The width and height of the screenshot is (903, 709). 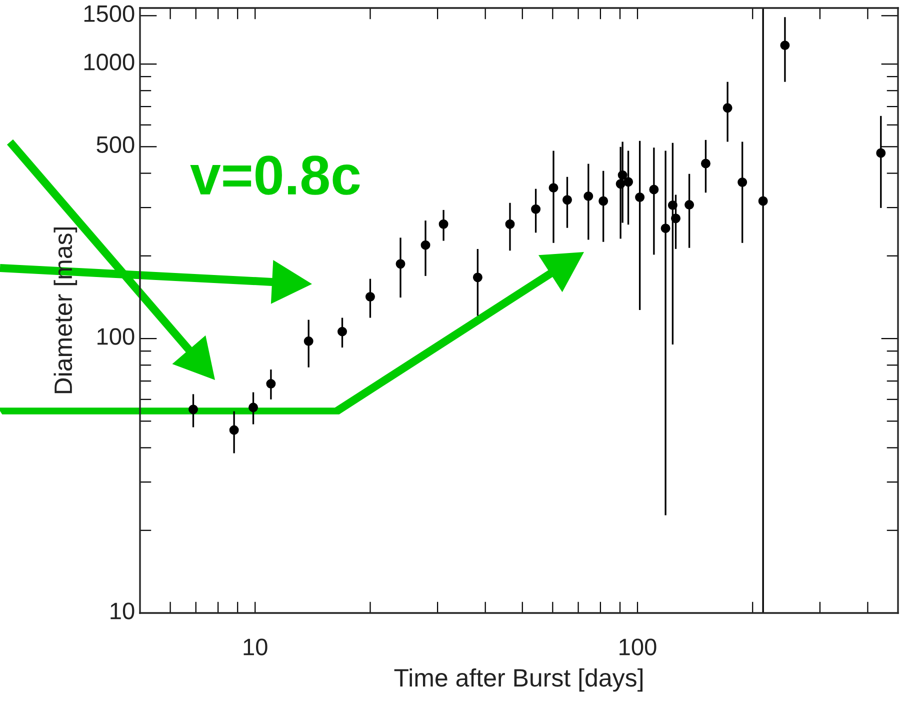 I want to click on y-tick-label: 100, so click(x=116, y=336).